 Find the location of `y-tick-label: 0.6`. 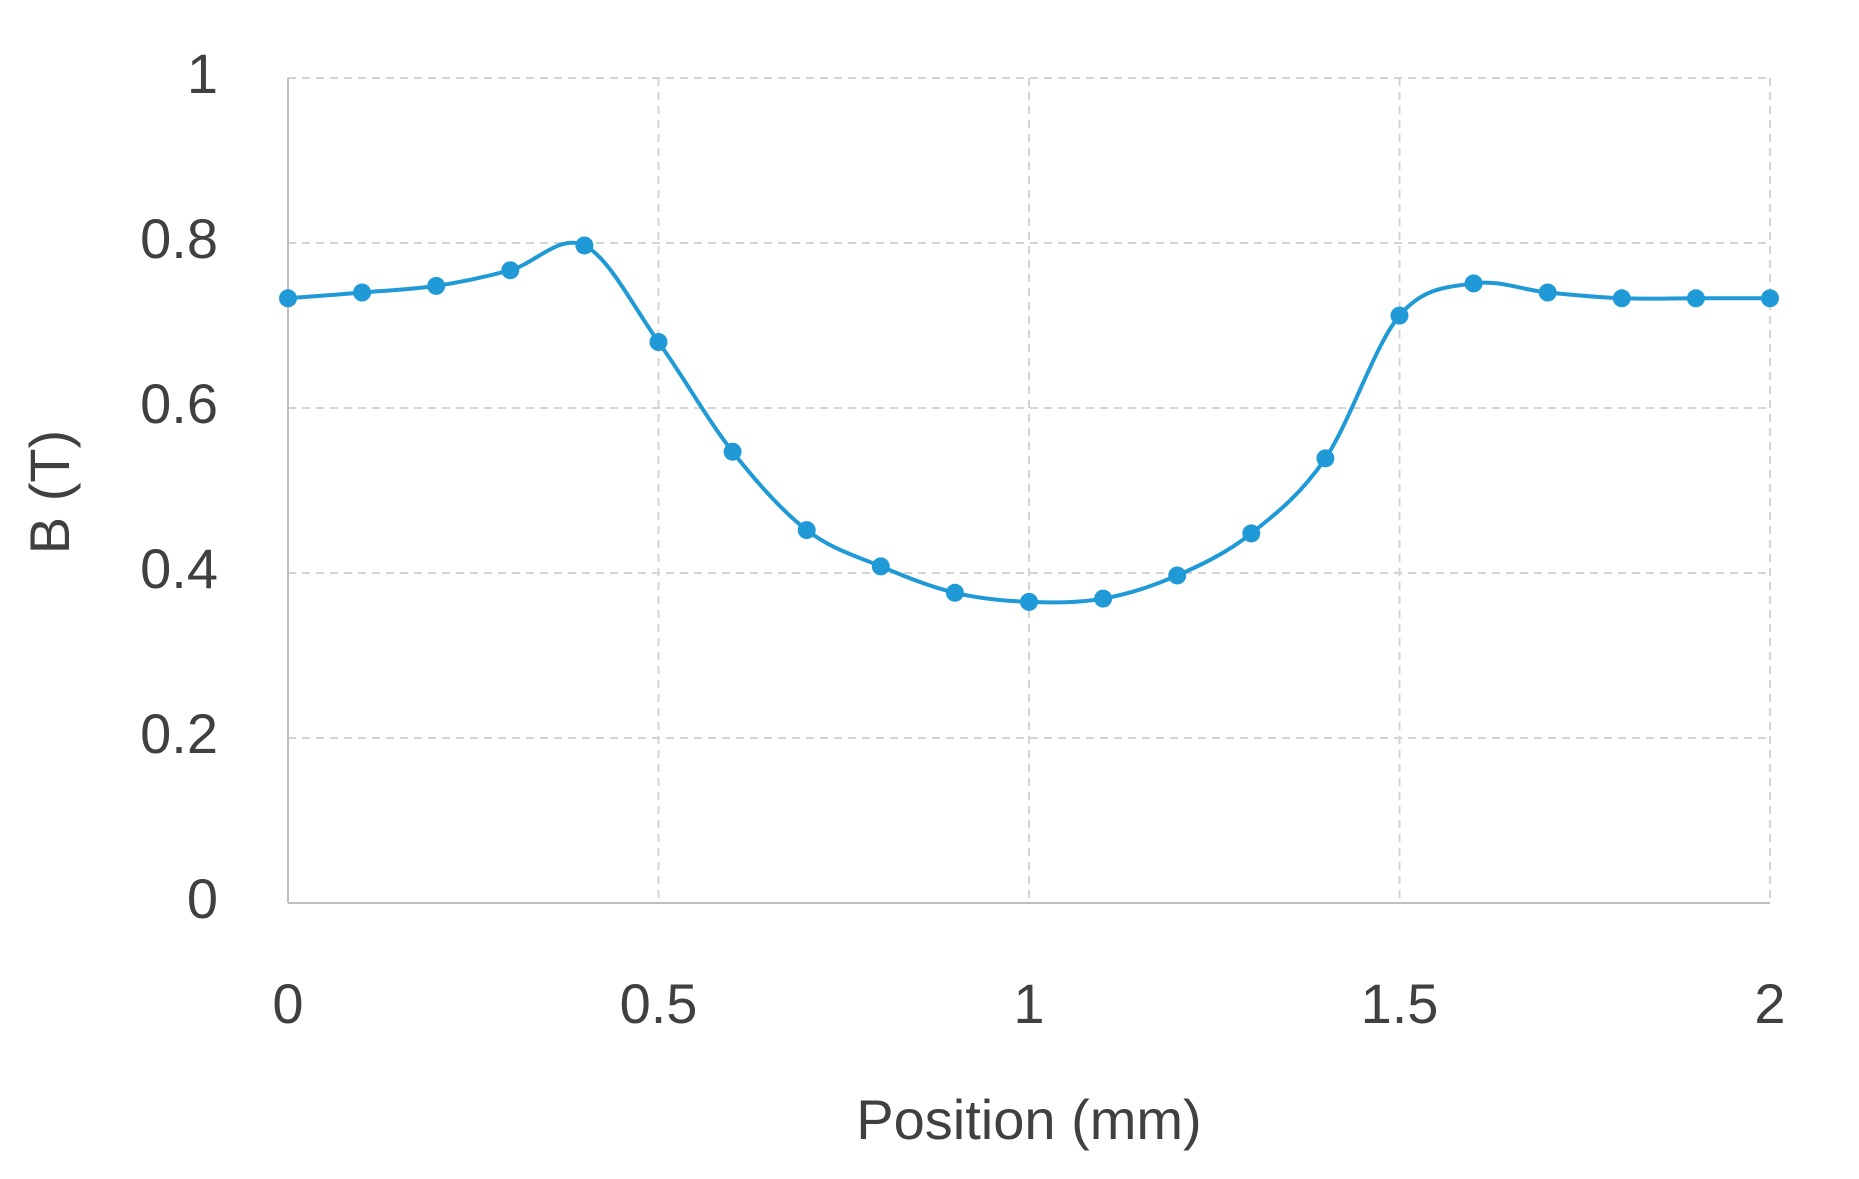

y-tick-label: 0.6 is located at coordinates (179, 403).